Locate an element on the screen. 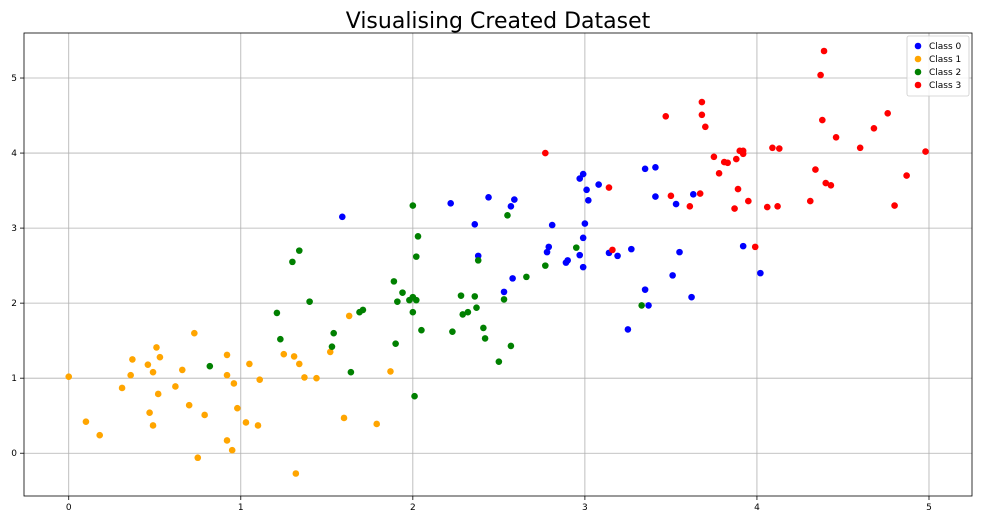 The image size is (986, 519). legend-label-class-0: Class 0 is located at coordinates (945, 47).